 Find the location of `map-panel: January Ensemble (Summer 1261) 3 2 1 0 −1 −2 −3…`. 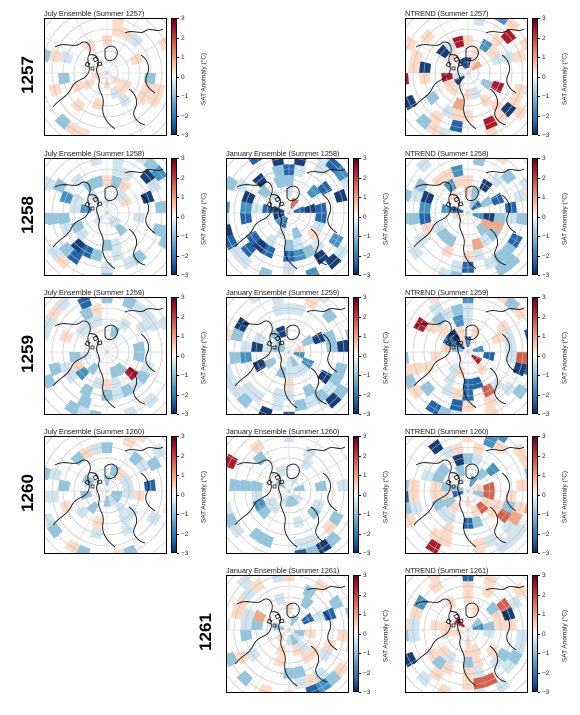

map-panel: January Ensemble (Summer 1261) 3 2 1 0 −1 −2 −3… is located at coordinates (316, 631).